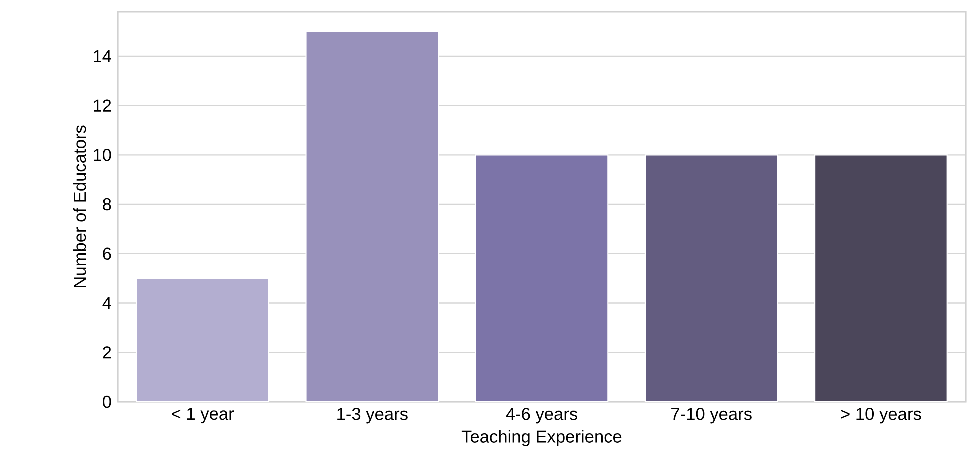 This screenshot has height=462, width=969. I want to click on bar, so click(542, 278).